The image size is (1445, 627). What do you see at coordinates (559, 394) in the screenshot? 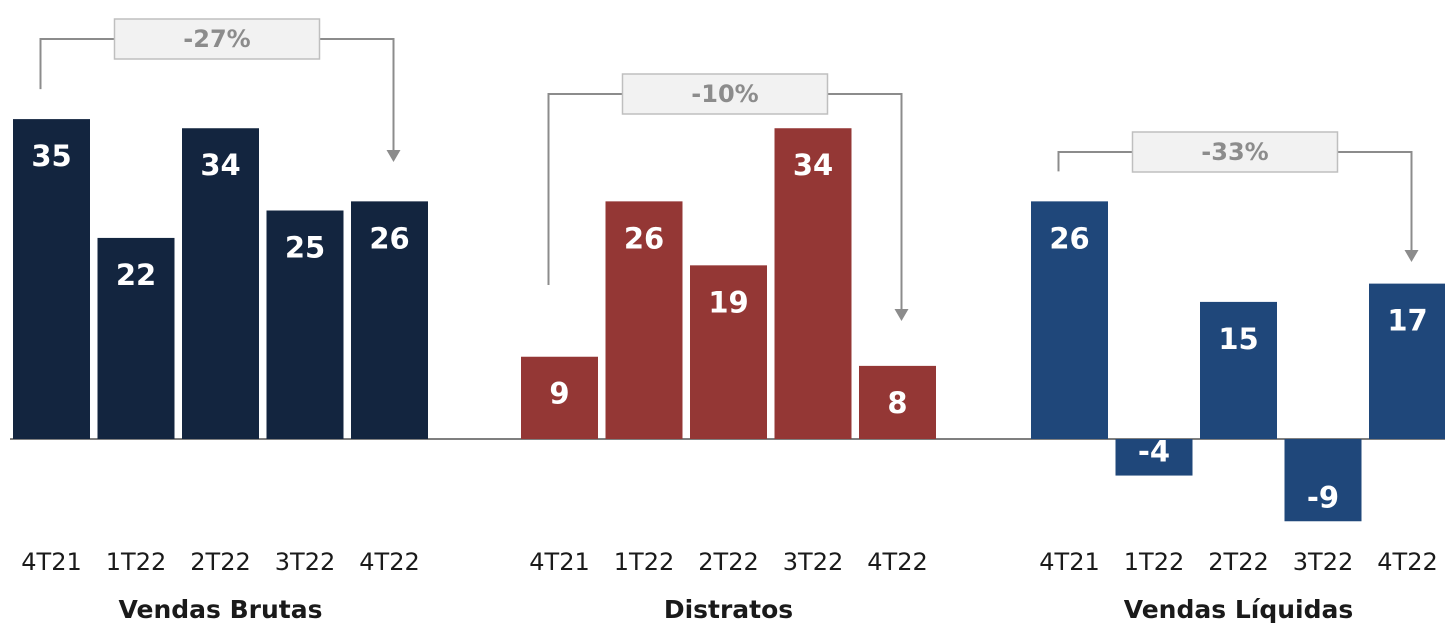
I see `data-label: 9` at bounding box center [559, 394].